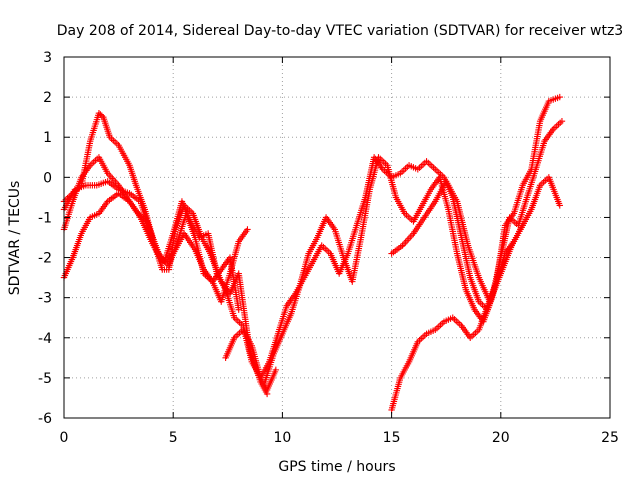  What do you see at coordinates (47, 98) in the screenshot?
I see `y-tick-label: 2` at bounding box center [47, 98].